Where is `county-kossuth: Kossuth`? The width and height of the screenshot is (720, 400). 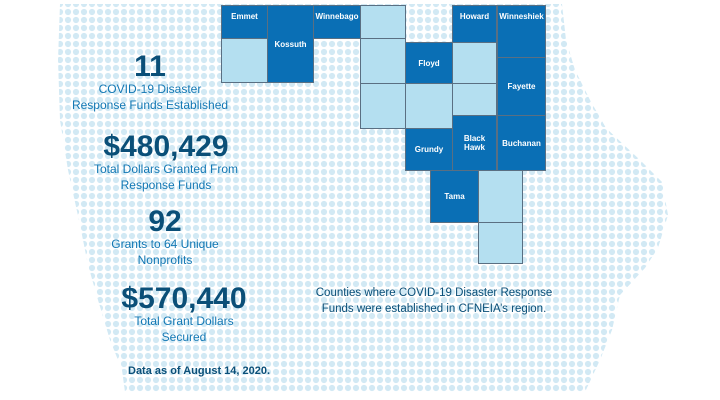
county-kossuth: Kossuth is located at coordinates (290, 44).